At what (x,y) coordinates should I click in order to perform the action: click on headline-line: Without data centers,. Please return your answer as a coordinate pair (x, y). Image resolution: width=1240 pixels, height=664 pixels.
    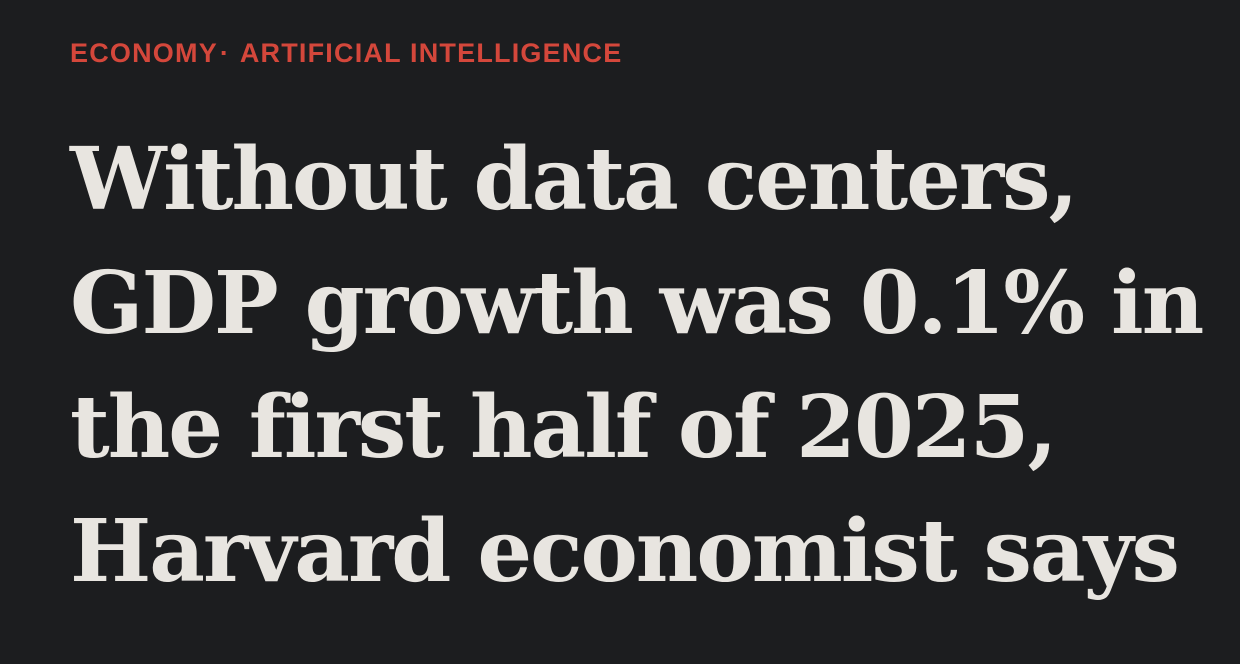
    Looking at the image, I should click on (574, 179).